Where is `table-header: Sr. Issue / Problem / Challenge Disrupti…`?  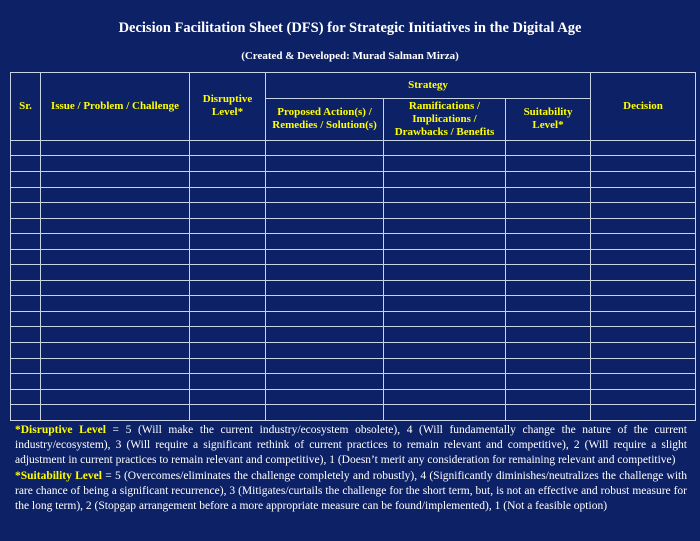 table-header: Sr. Issue / Problem / Challenge Disrupti… is located at coordinates (353, 106).